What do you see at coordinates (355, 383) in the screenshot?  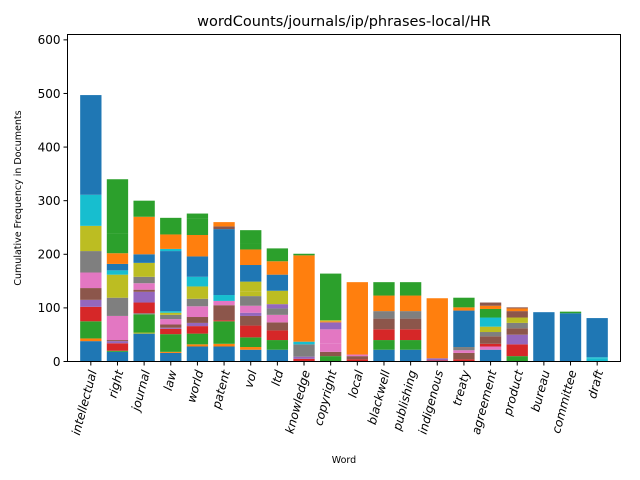 I see `x-tick-label: local` at bounding box center [355, 383].